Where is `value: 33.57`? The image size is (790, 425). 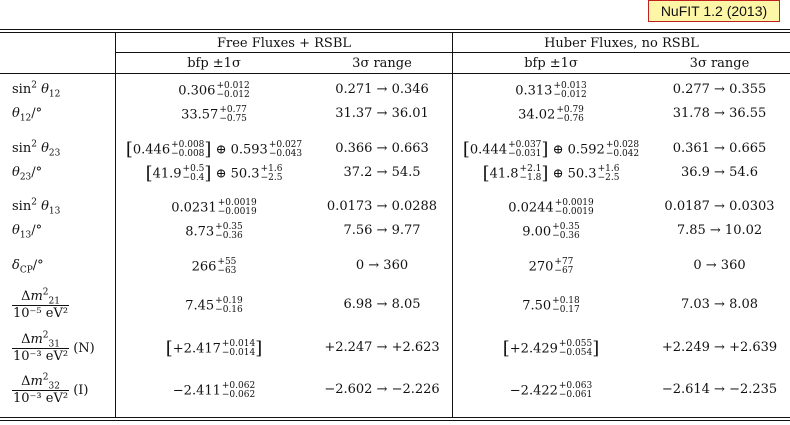 value: 33.57 is located at coordinates (200, 115).